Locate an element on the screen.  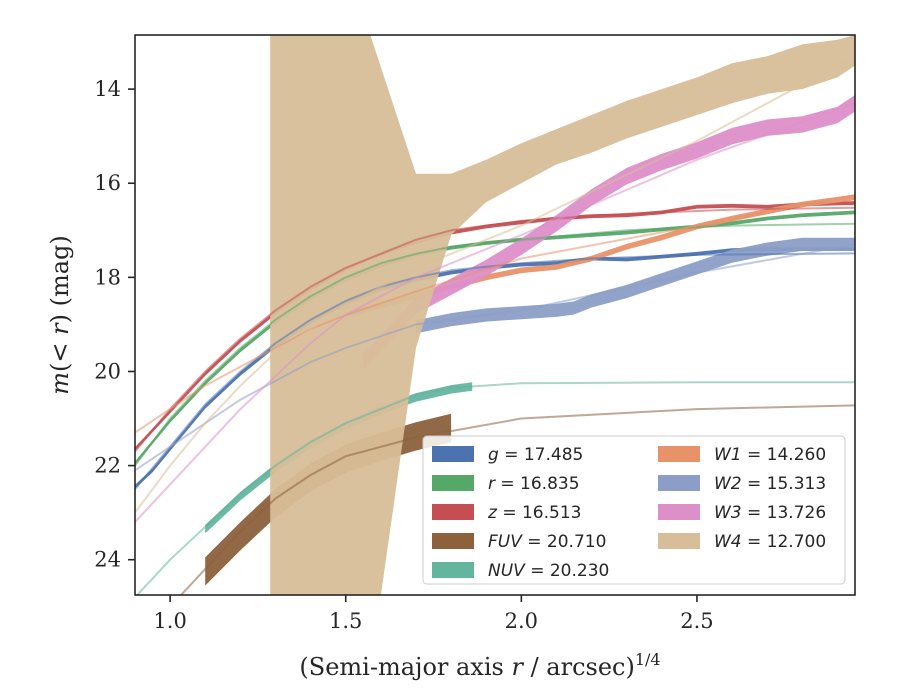
legend-label-r: r = 16.835 is located at coordinates (534, 484).